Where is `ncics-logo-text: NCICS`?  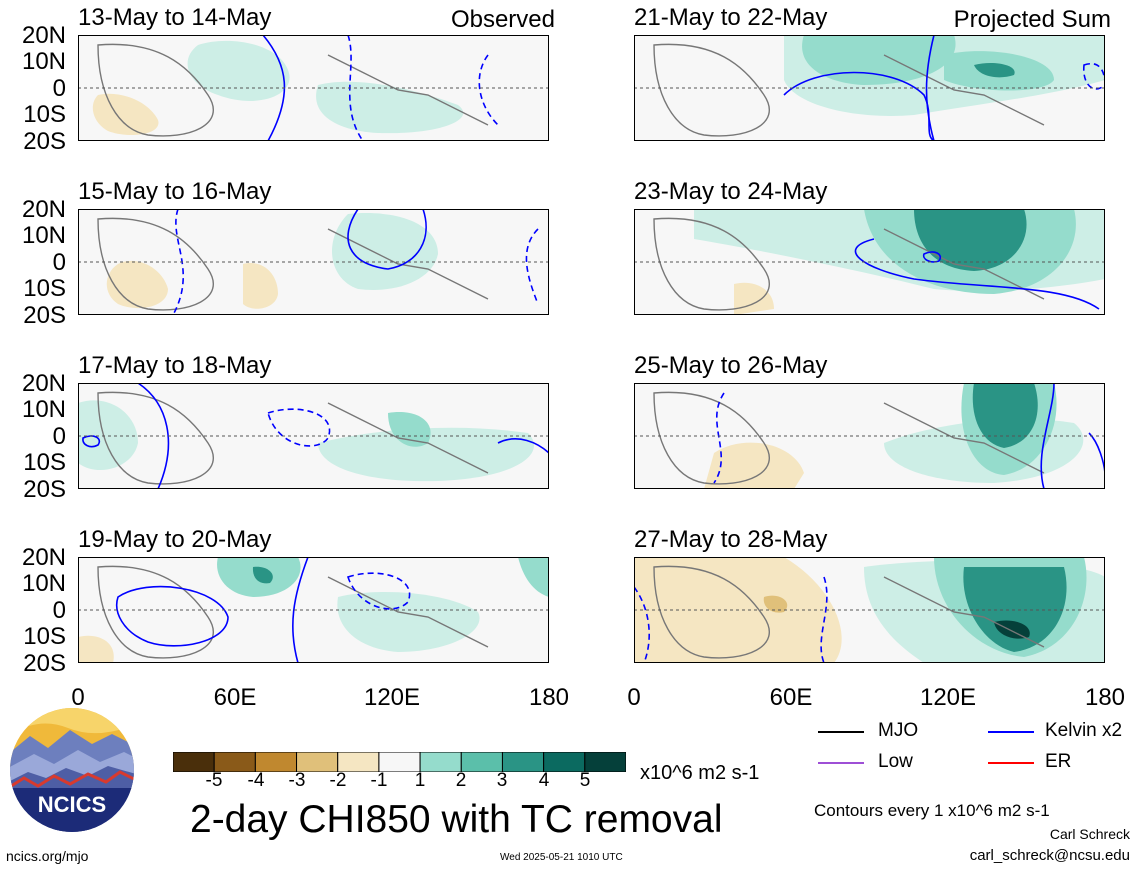
ncics-logo-text: NCICS is located at coordinates (72, 804).